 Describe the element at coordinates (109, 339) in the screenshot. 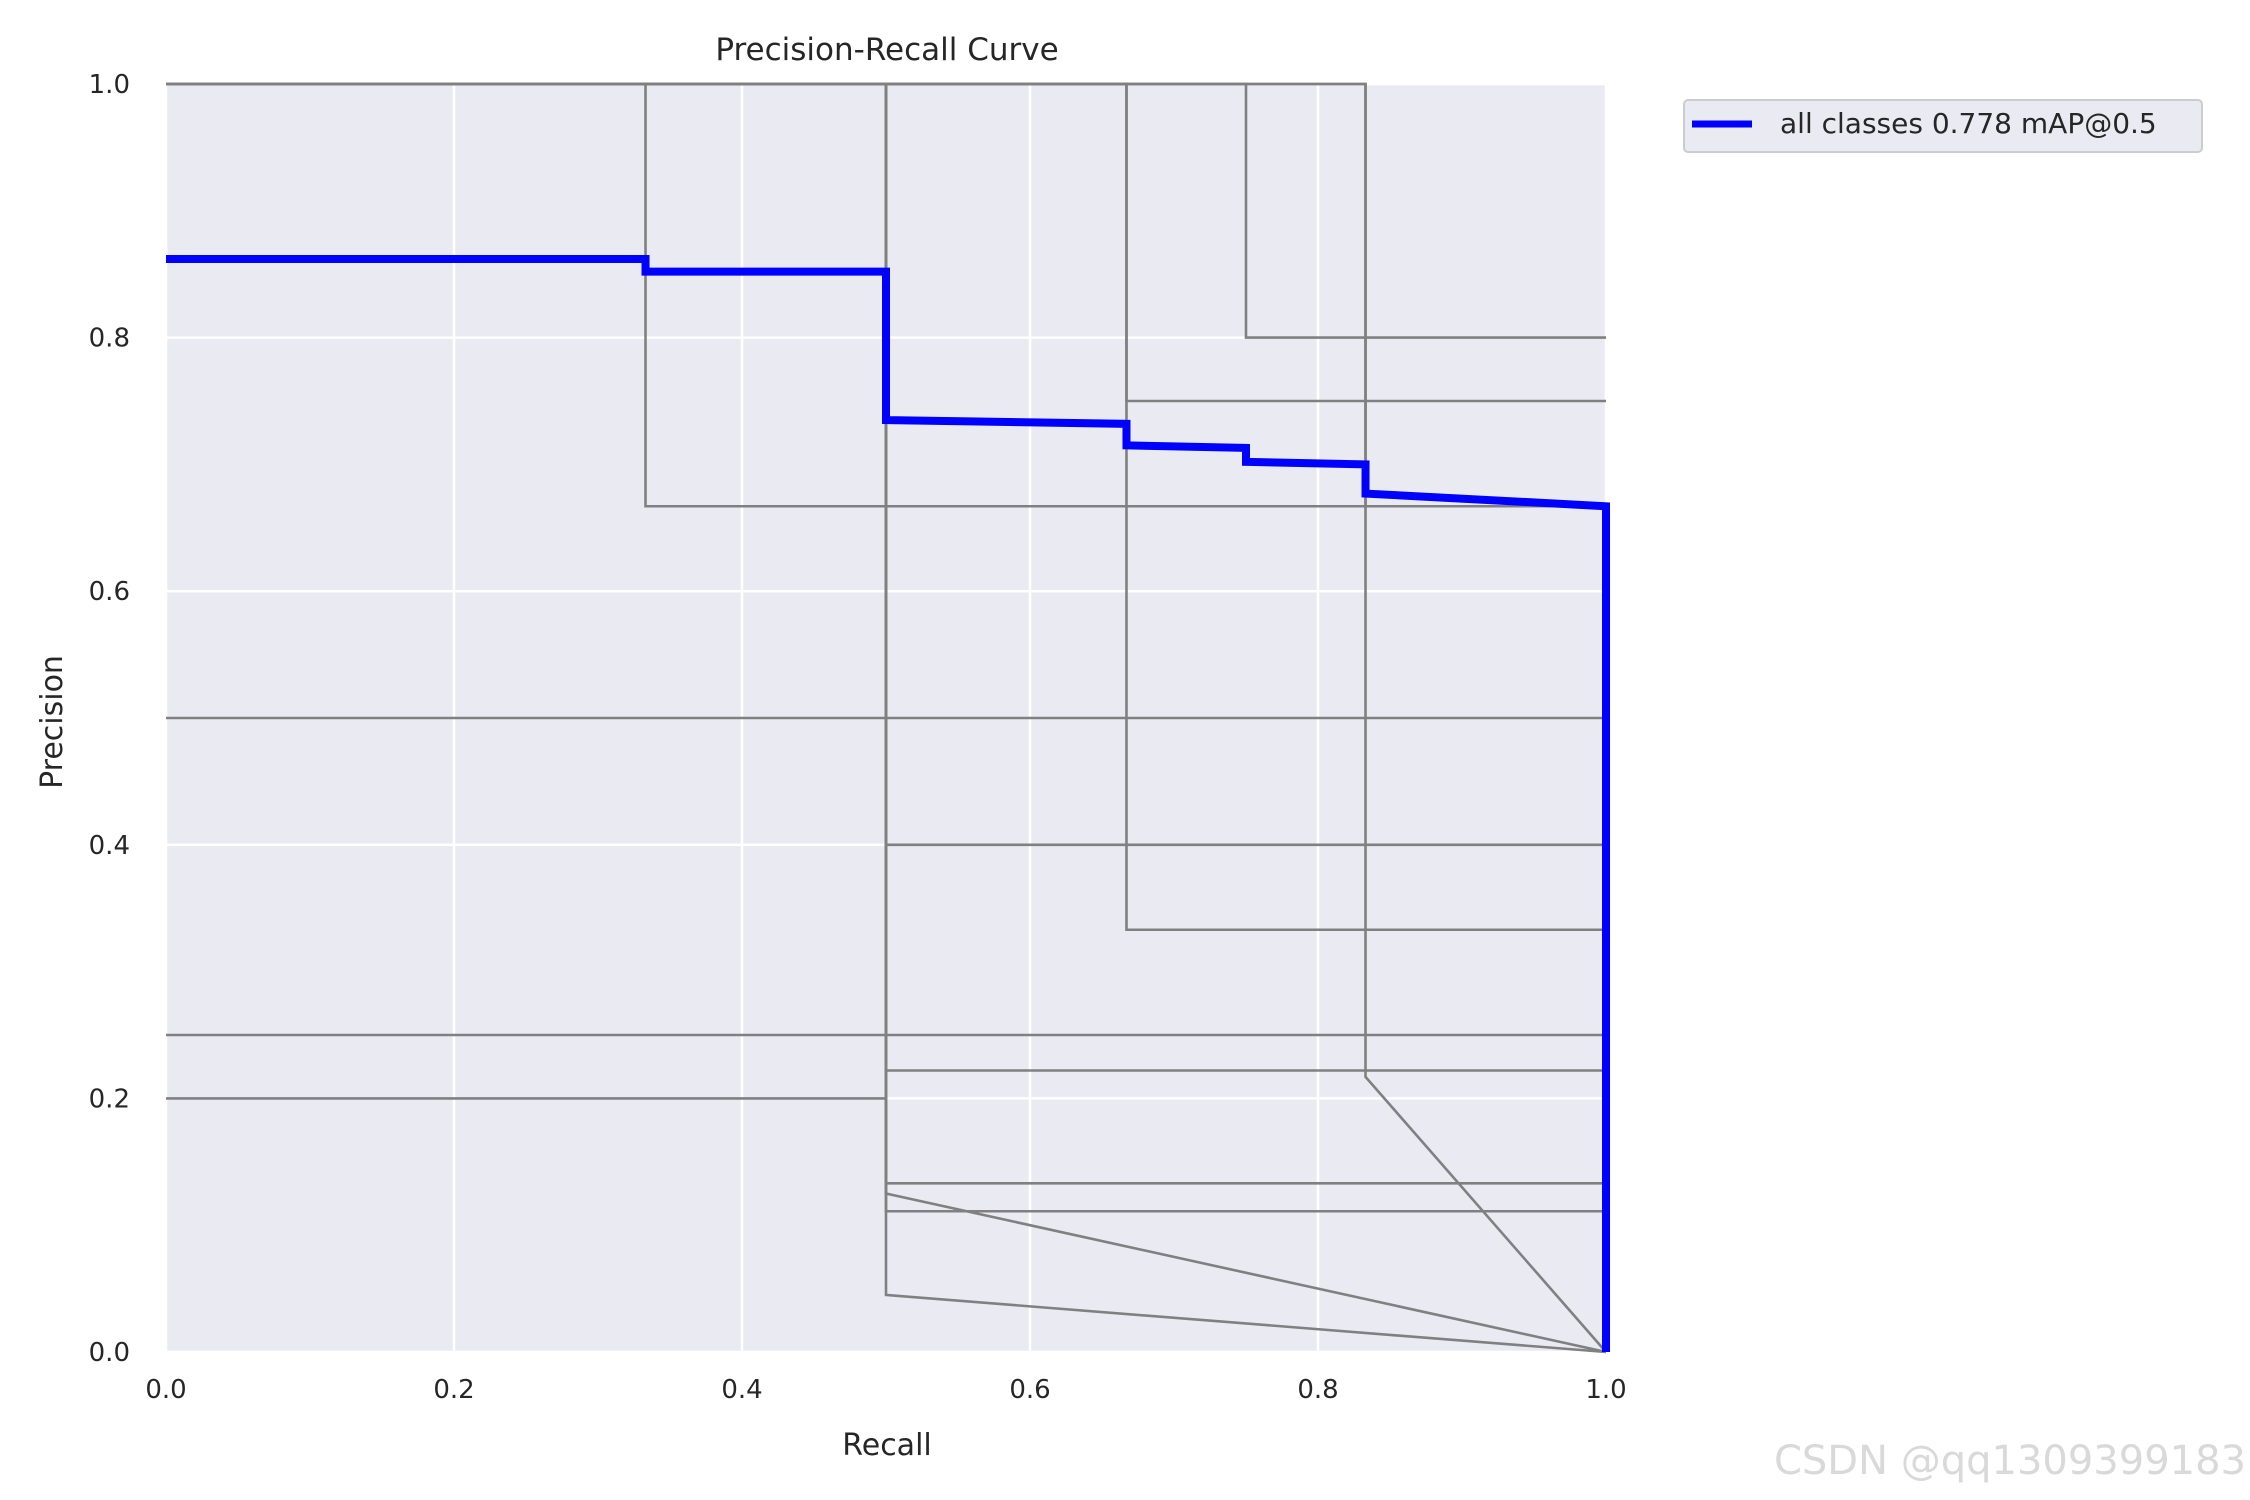

I see `y-tick-label: 0.8` at that location.